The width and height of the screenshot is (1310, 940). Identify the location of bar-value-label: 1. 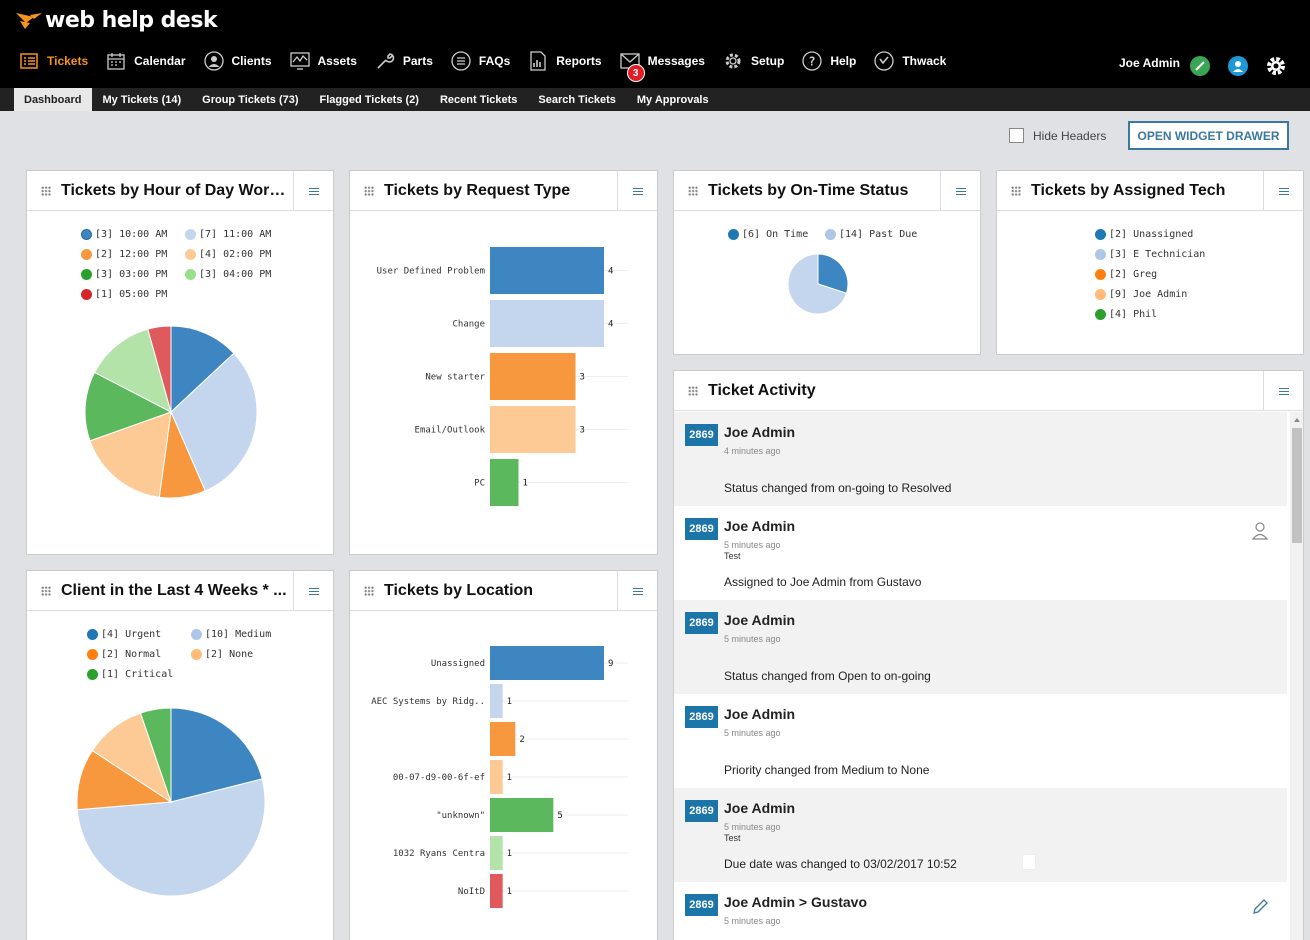
(509, 778).